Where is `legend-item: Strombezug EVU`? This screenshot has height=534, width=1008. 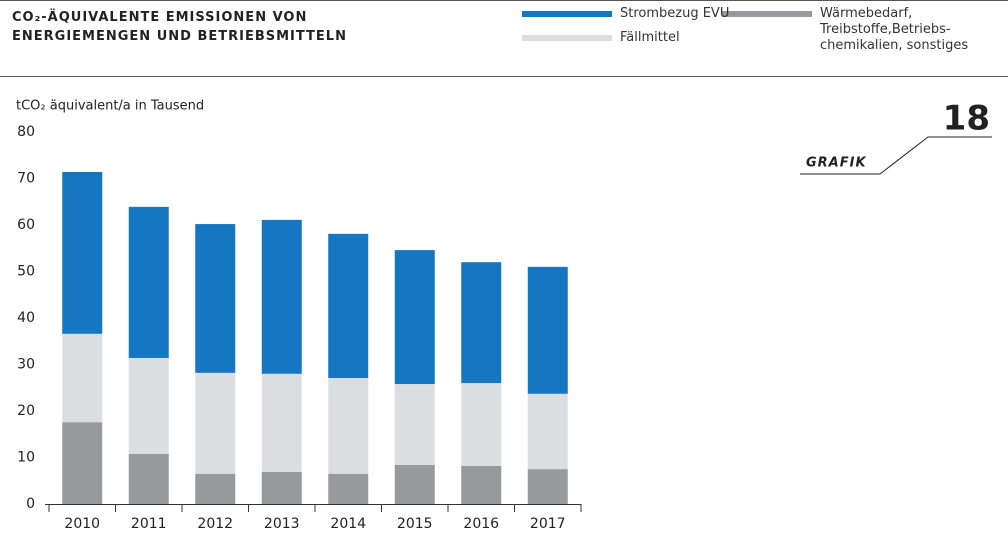 legend-item: Strombezug EVU is located at coordinates (651, 14).